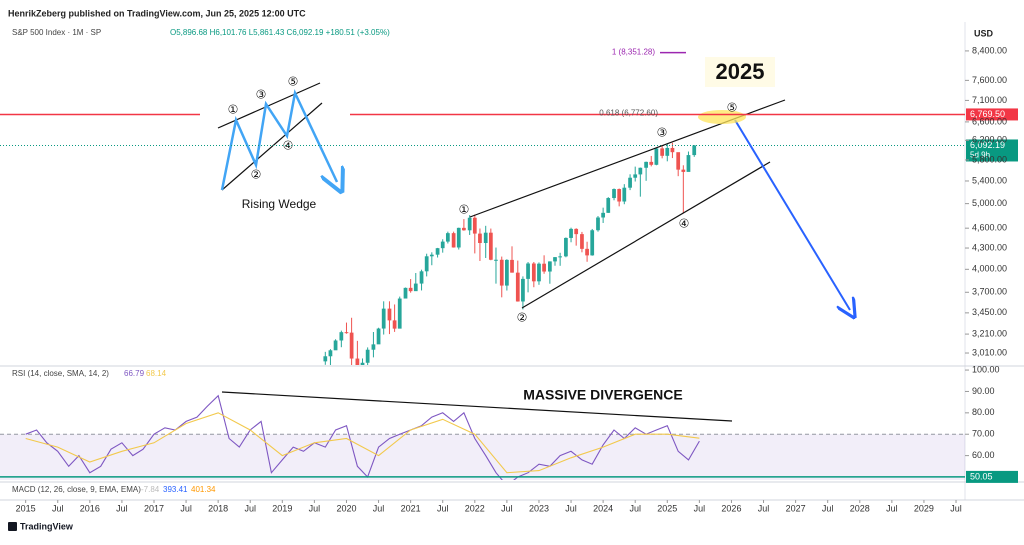 This screenshot has height=545, width=1024. What do you see at coordinates (684, 224) in the screenshot?
I see `wave-label: ④` at bounding box center [684, 224].